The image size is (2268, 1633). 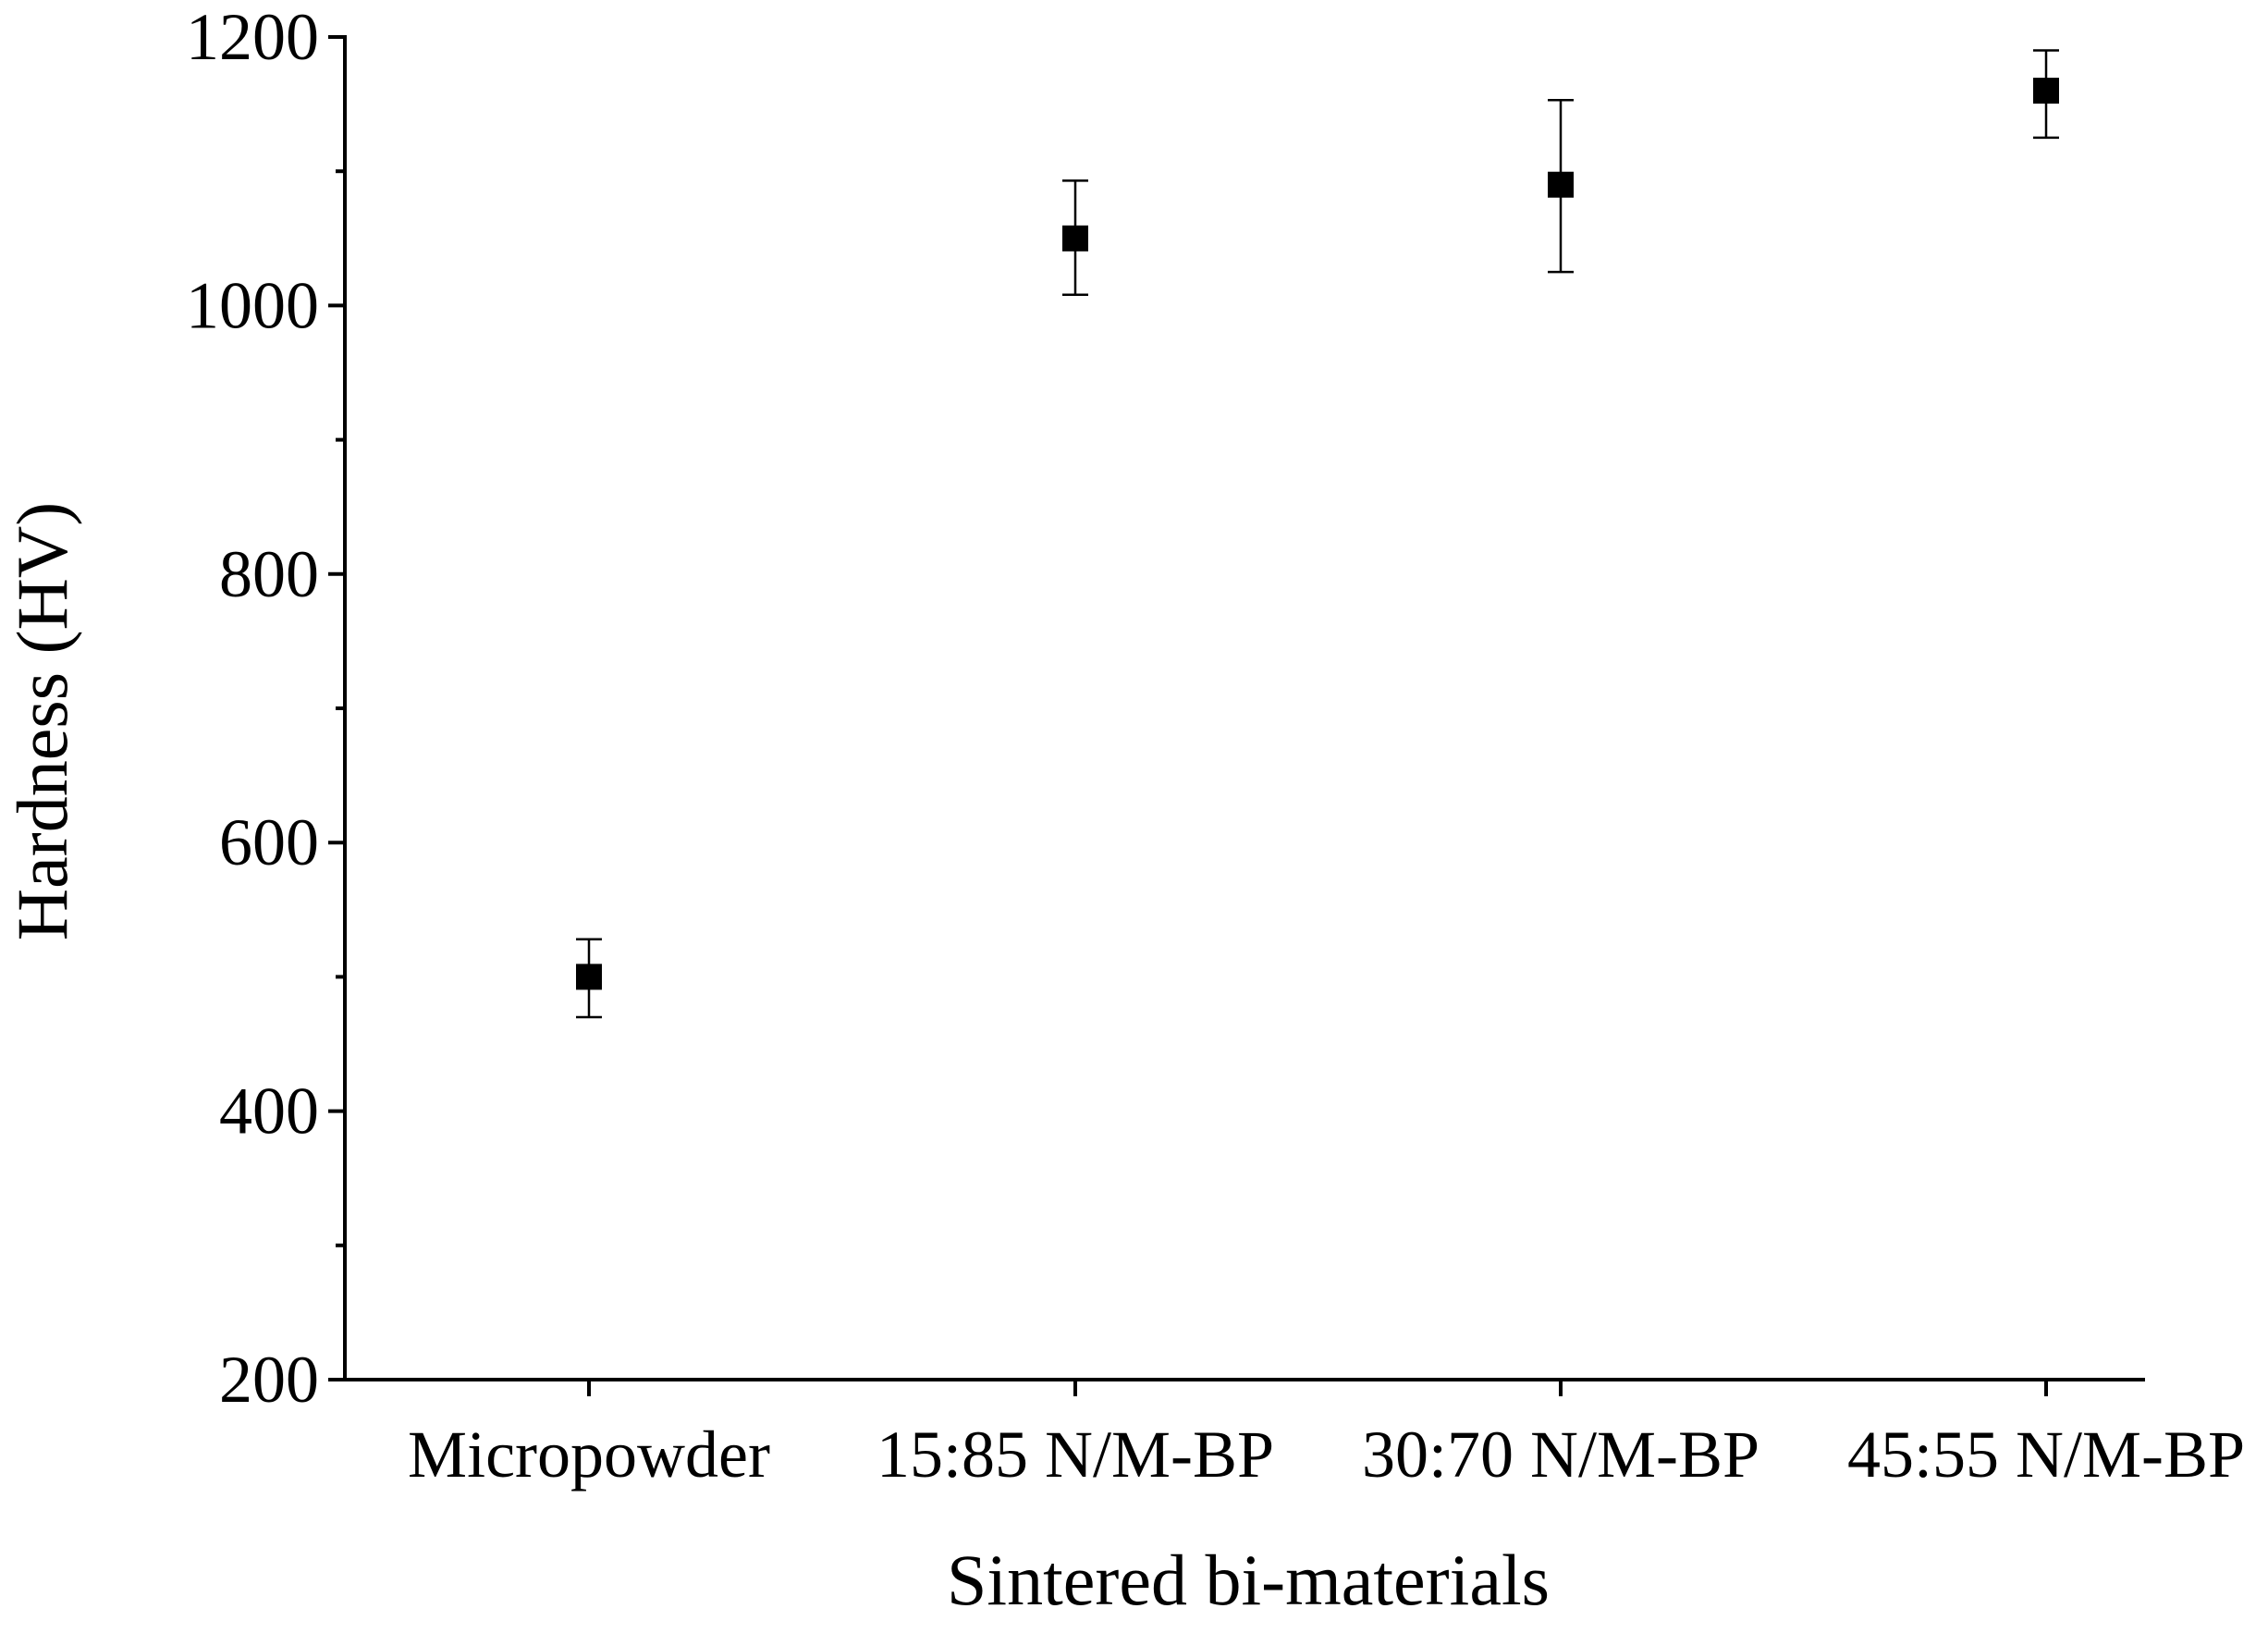 What do you see at coordinates (269, 574) in the screenshot?
I see `y-tick-label: 800` at bounding box center [269, 574].